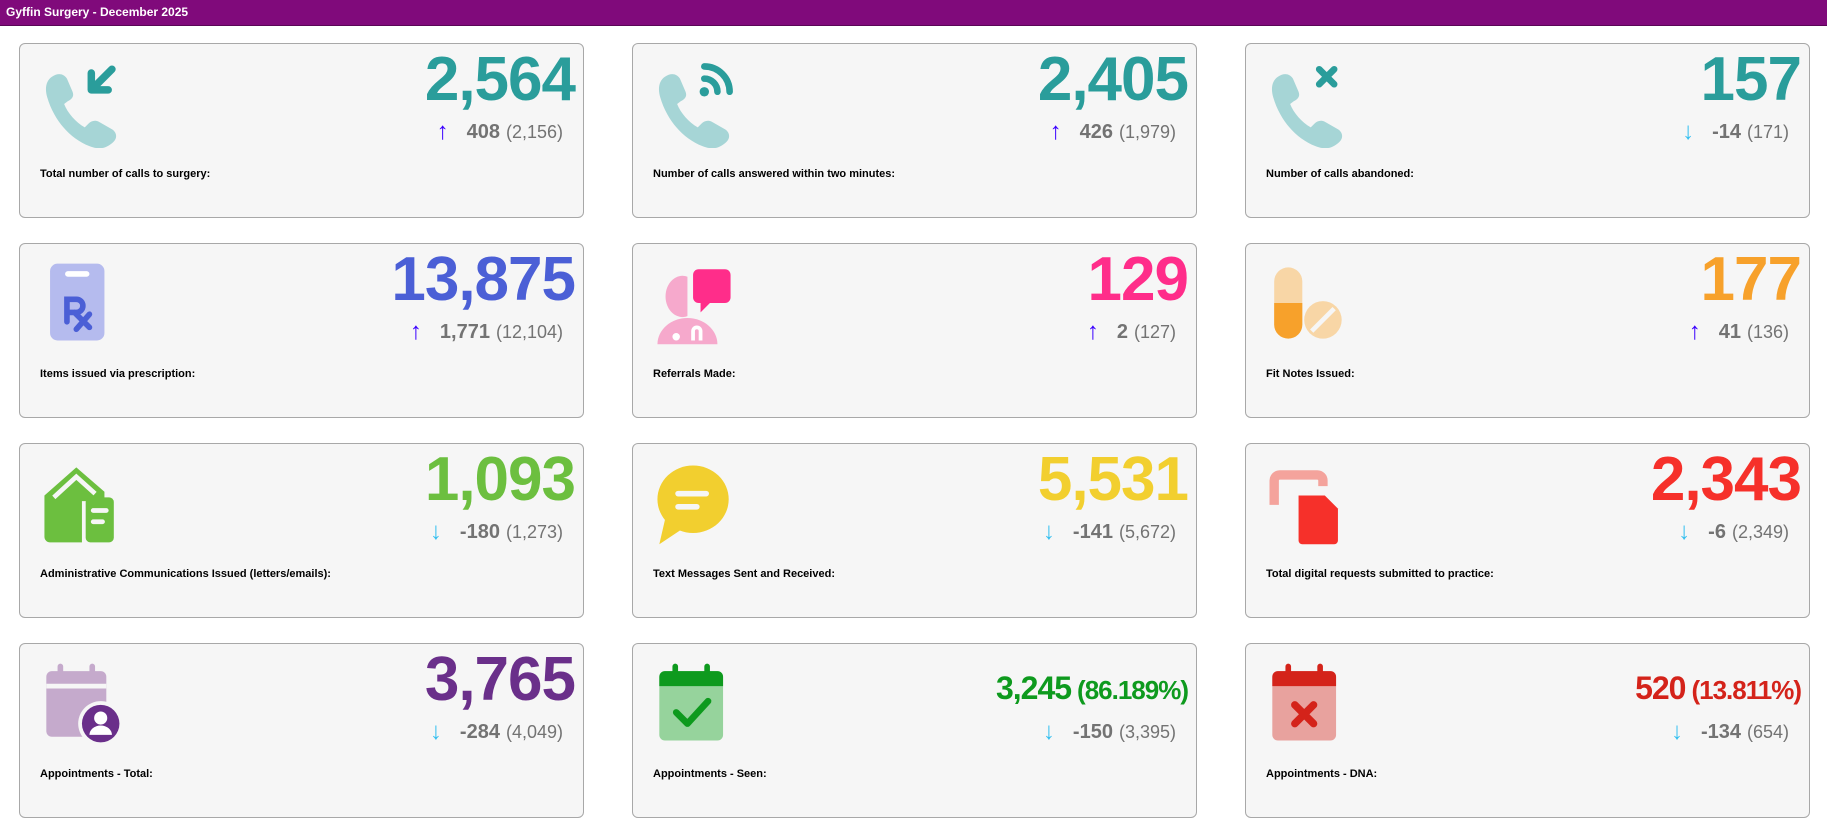 Image resolution: width=1827 pixels, height=827 pixels. Describe the element at coordinates (914, 330) in the screenshot. I see `kpi-card-referrals: 129 ↑ 2 (127) Referrals Made:` at that location.